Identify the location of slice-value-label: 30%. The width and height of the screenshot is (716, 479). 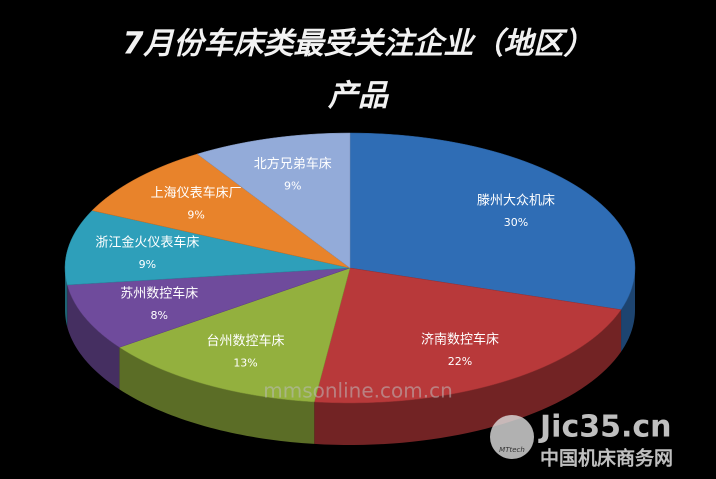
(516, 222).